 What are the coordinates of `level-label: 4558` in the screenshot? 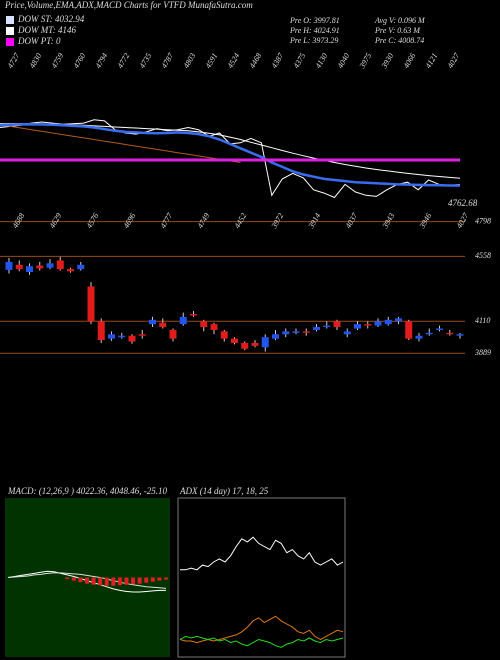 It's located at (483, 255).